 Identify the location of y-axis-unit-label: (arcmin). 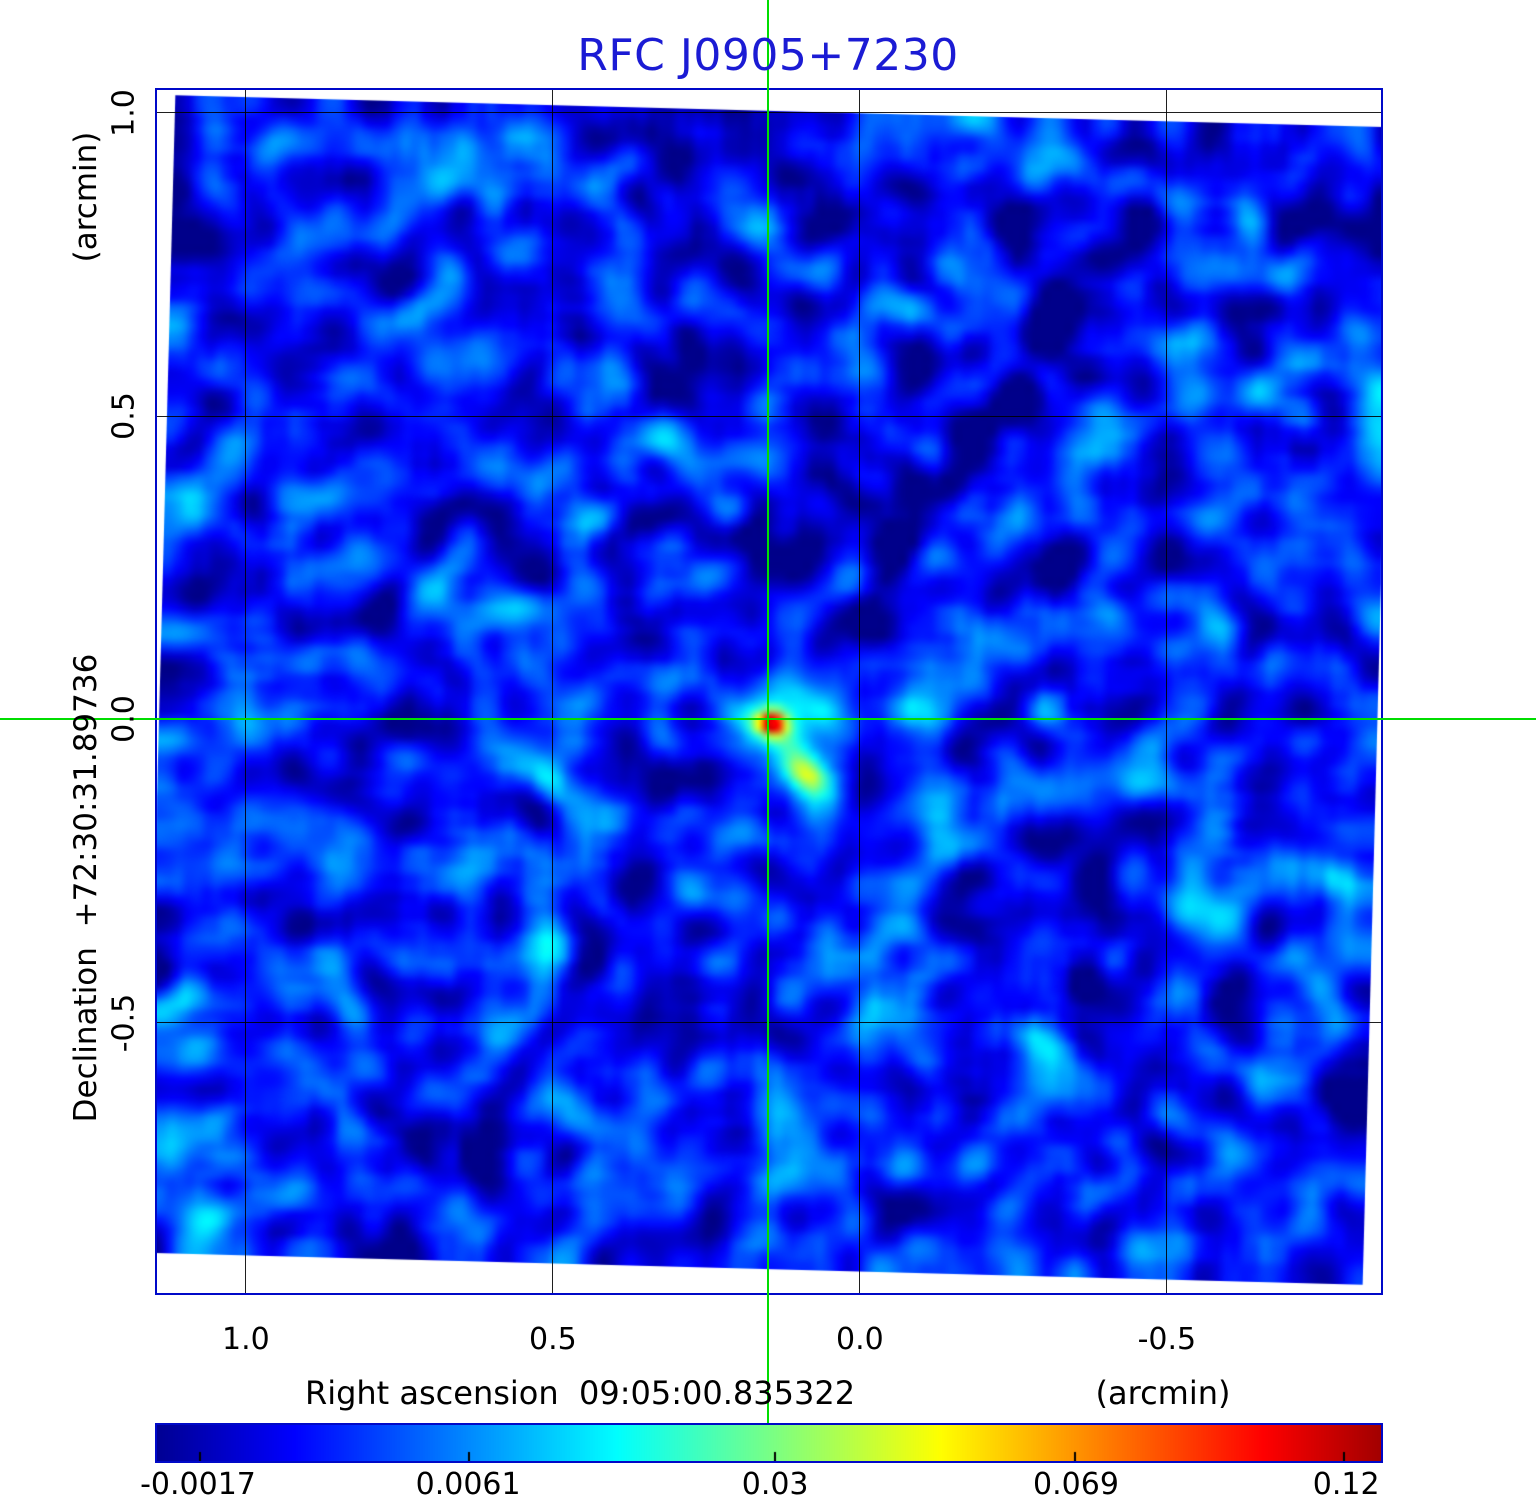
(86, 197).